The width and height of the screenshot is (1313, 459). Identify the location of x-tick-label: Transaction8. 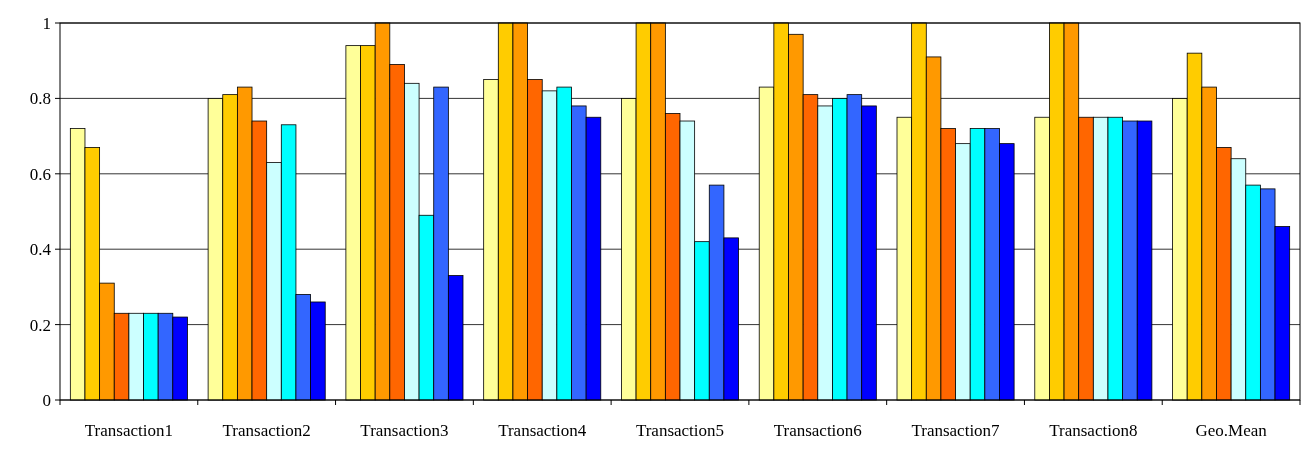
(1093, 430).